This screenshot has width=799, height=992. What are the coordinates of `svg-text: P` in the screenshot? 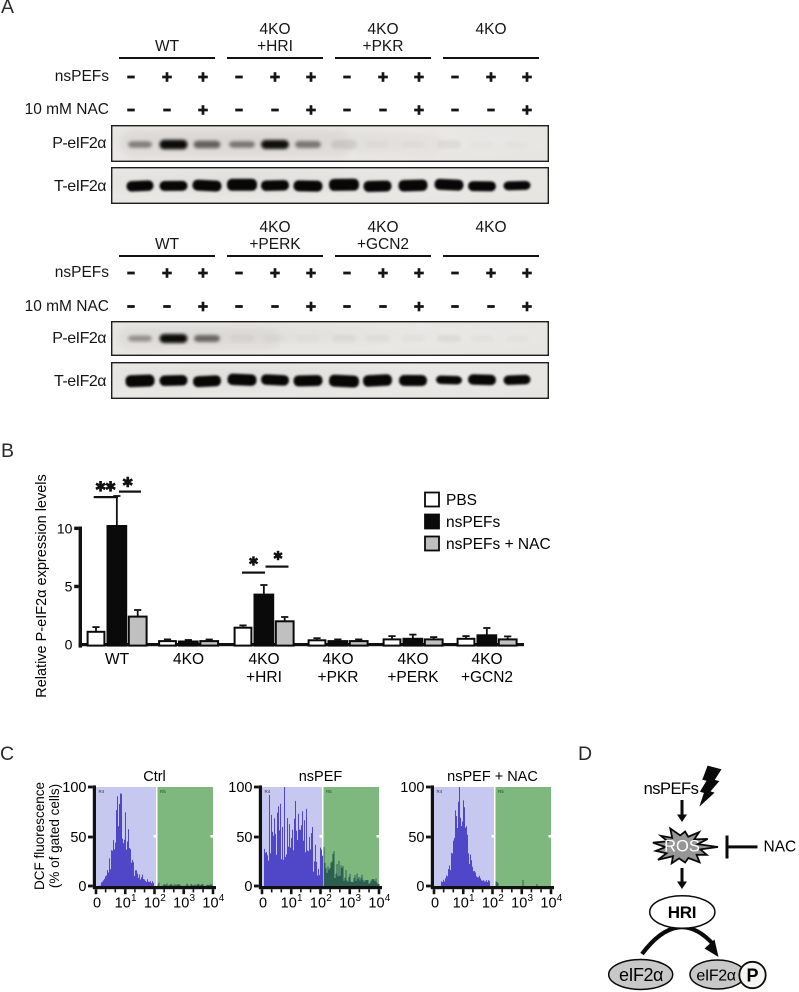 It's located at (752, 976).